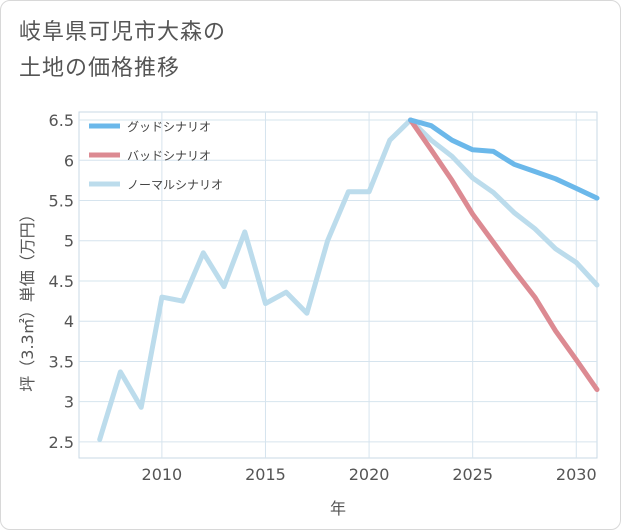 The image size is (621, 530). What do you see at coordinates (61, 361) in the screenshot?
I see `y-tick-label: 3.5` at bounding box center [61, 361].